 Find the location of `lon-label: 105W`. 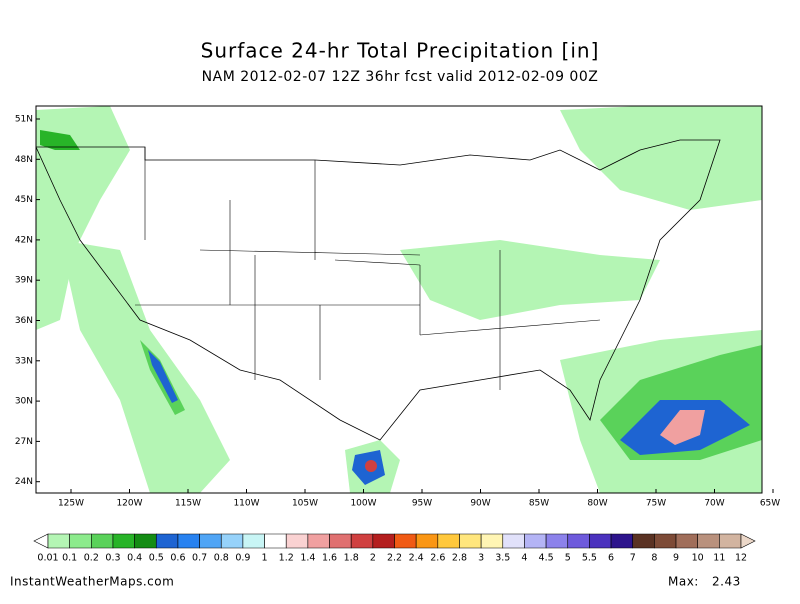

lon-label: 105W is located at coordinates (305, 504).